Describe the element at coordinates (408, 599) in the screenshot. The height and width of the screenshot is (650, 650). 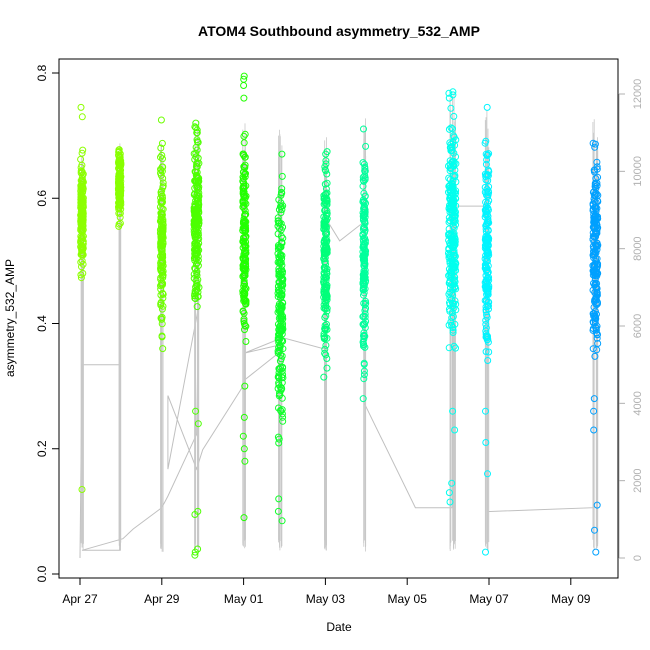
I see `x-tick-label: May 05` at that location.